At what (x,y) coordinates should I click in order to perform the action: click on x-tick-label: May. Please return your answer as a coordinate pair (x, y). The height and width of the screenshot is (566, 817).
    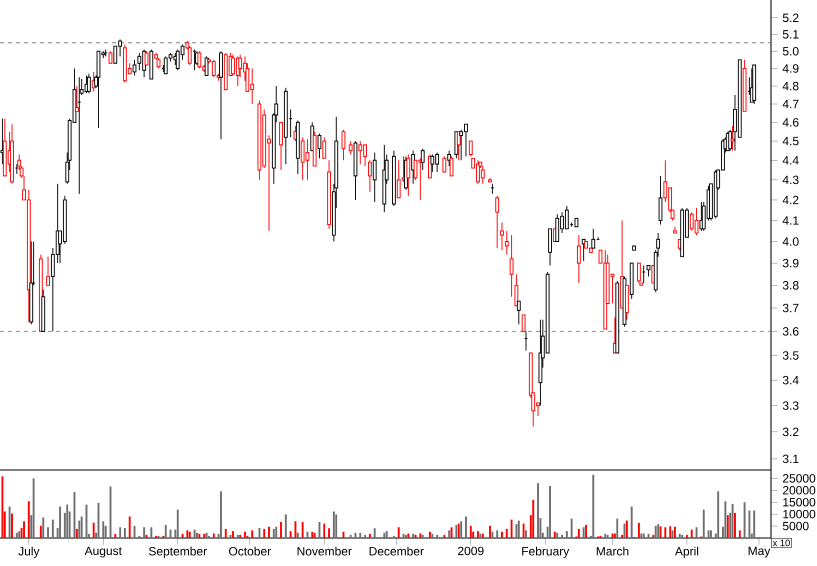
    Looking at the image, I should click on (759, 552).